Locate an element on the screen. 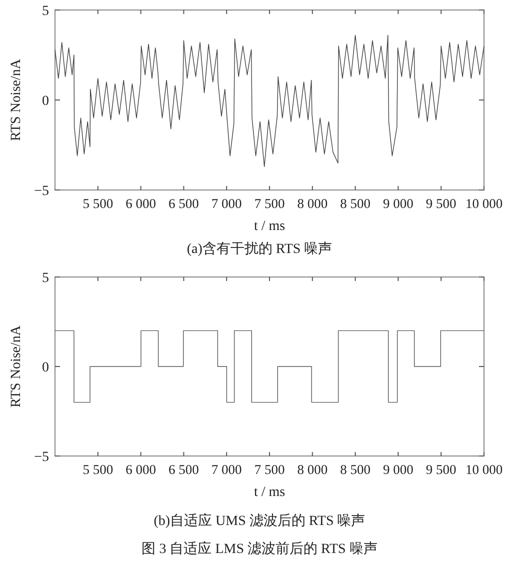  text: (b)自适应 UMS 滤波后的 RTS 噪声 is located at coordinates (260, 521).